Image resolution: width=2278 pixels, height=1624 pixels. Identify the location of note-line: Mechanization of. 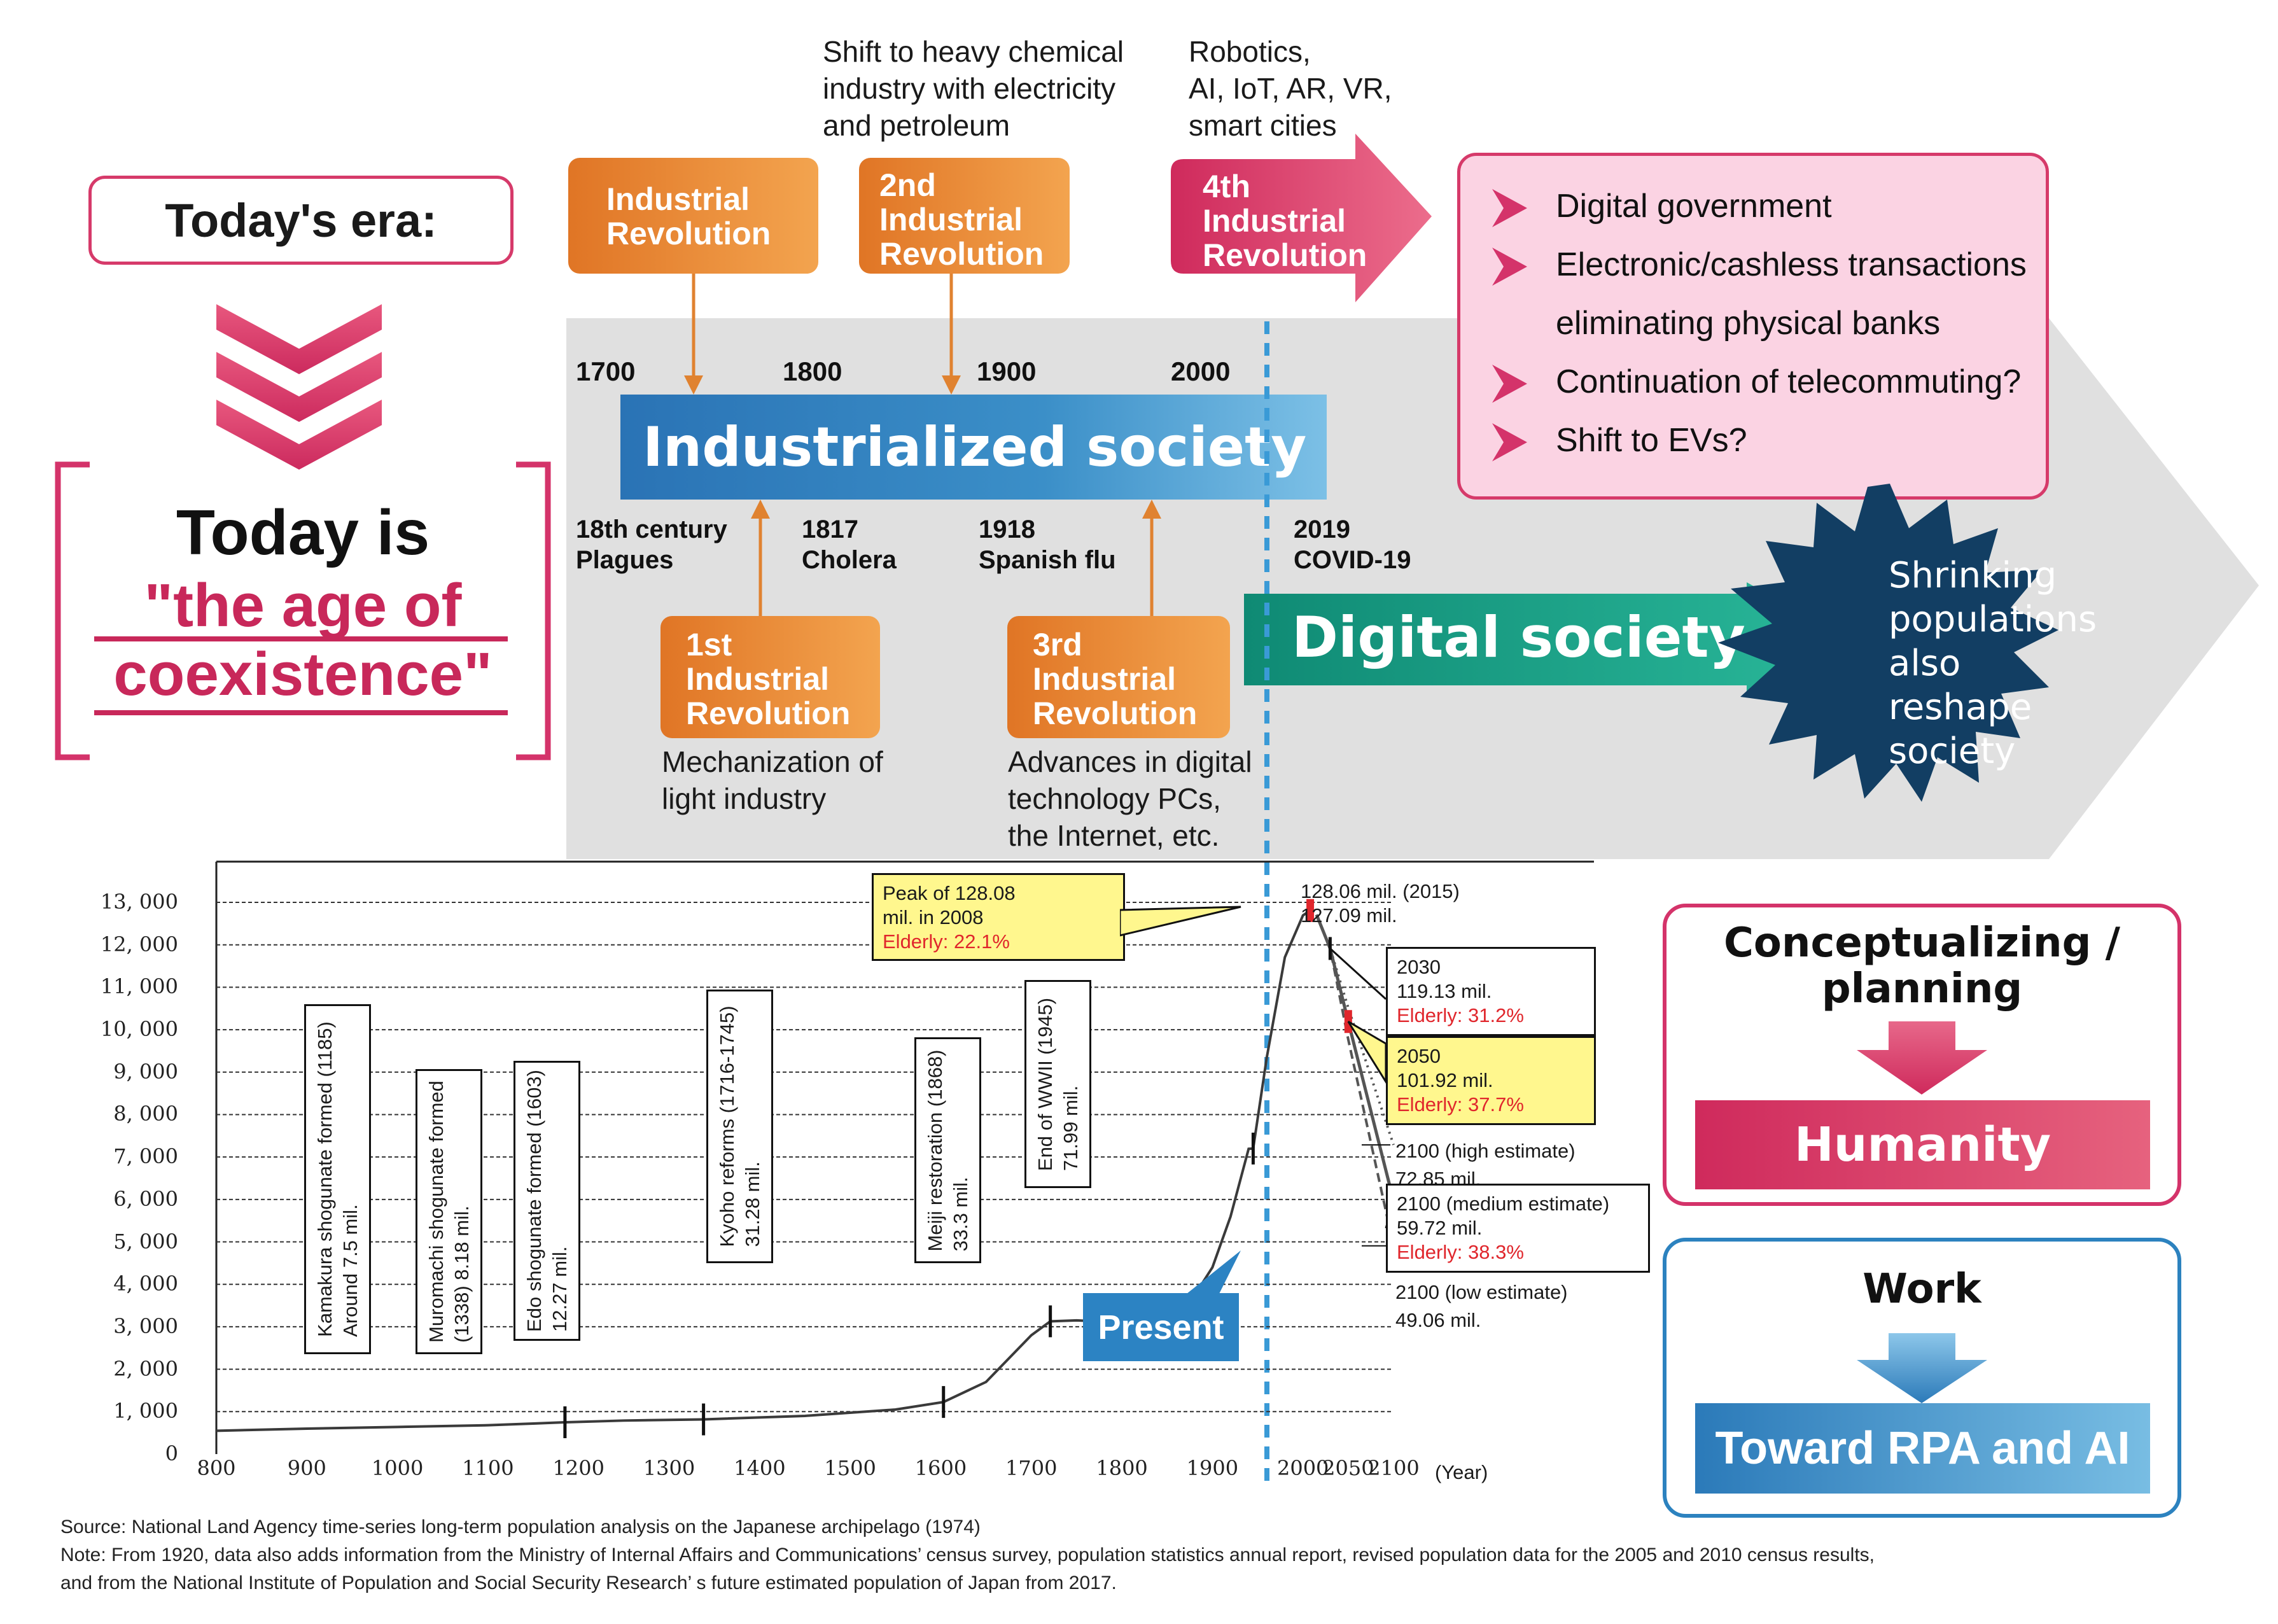
(772, 761).